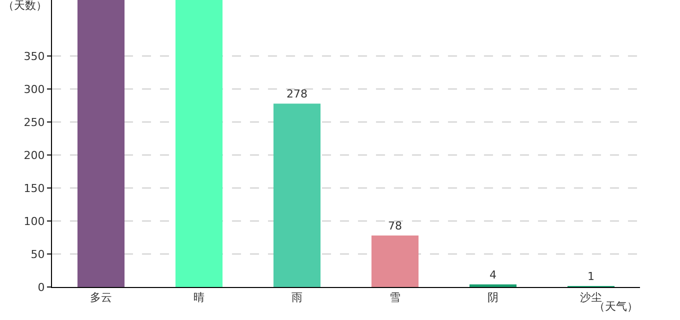 The width and height of the screenshot is (680, 320). Describe the element at coordinates (395, 226) in the screenshot. I see `data-label: 78` at that location.